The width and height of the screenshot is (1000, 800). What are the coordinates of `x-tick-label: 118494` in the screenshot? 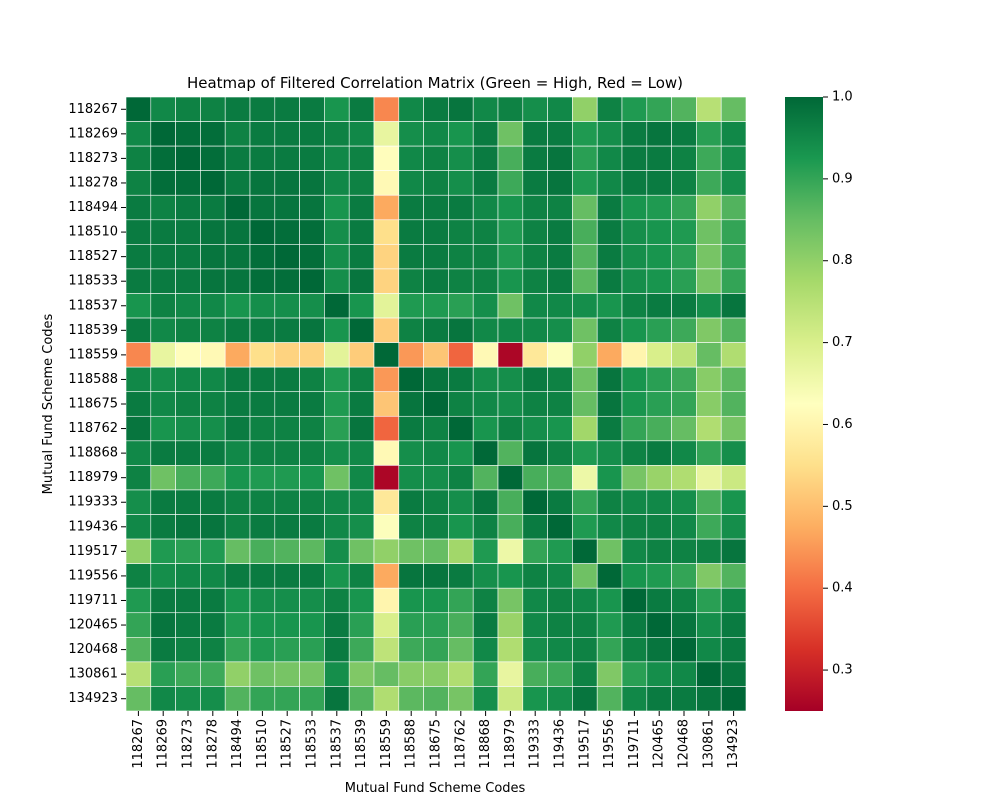 It's located at (237, 744).